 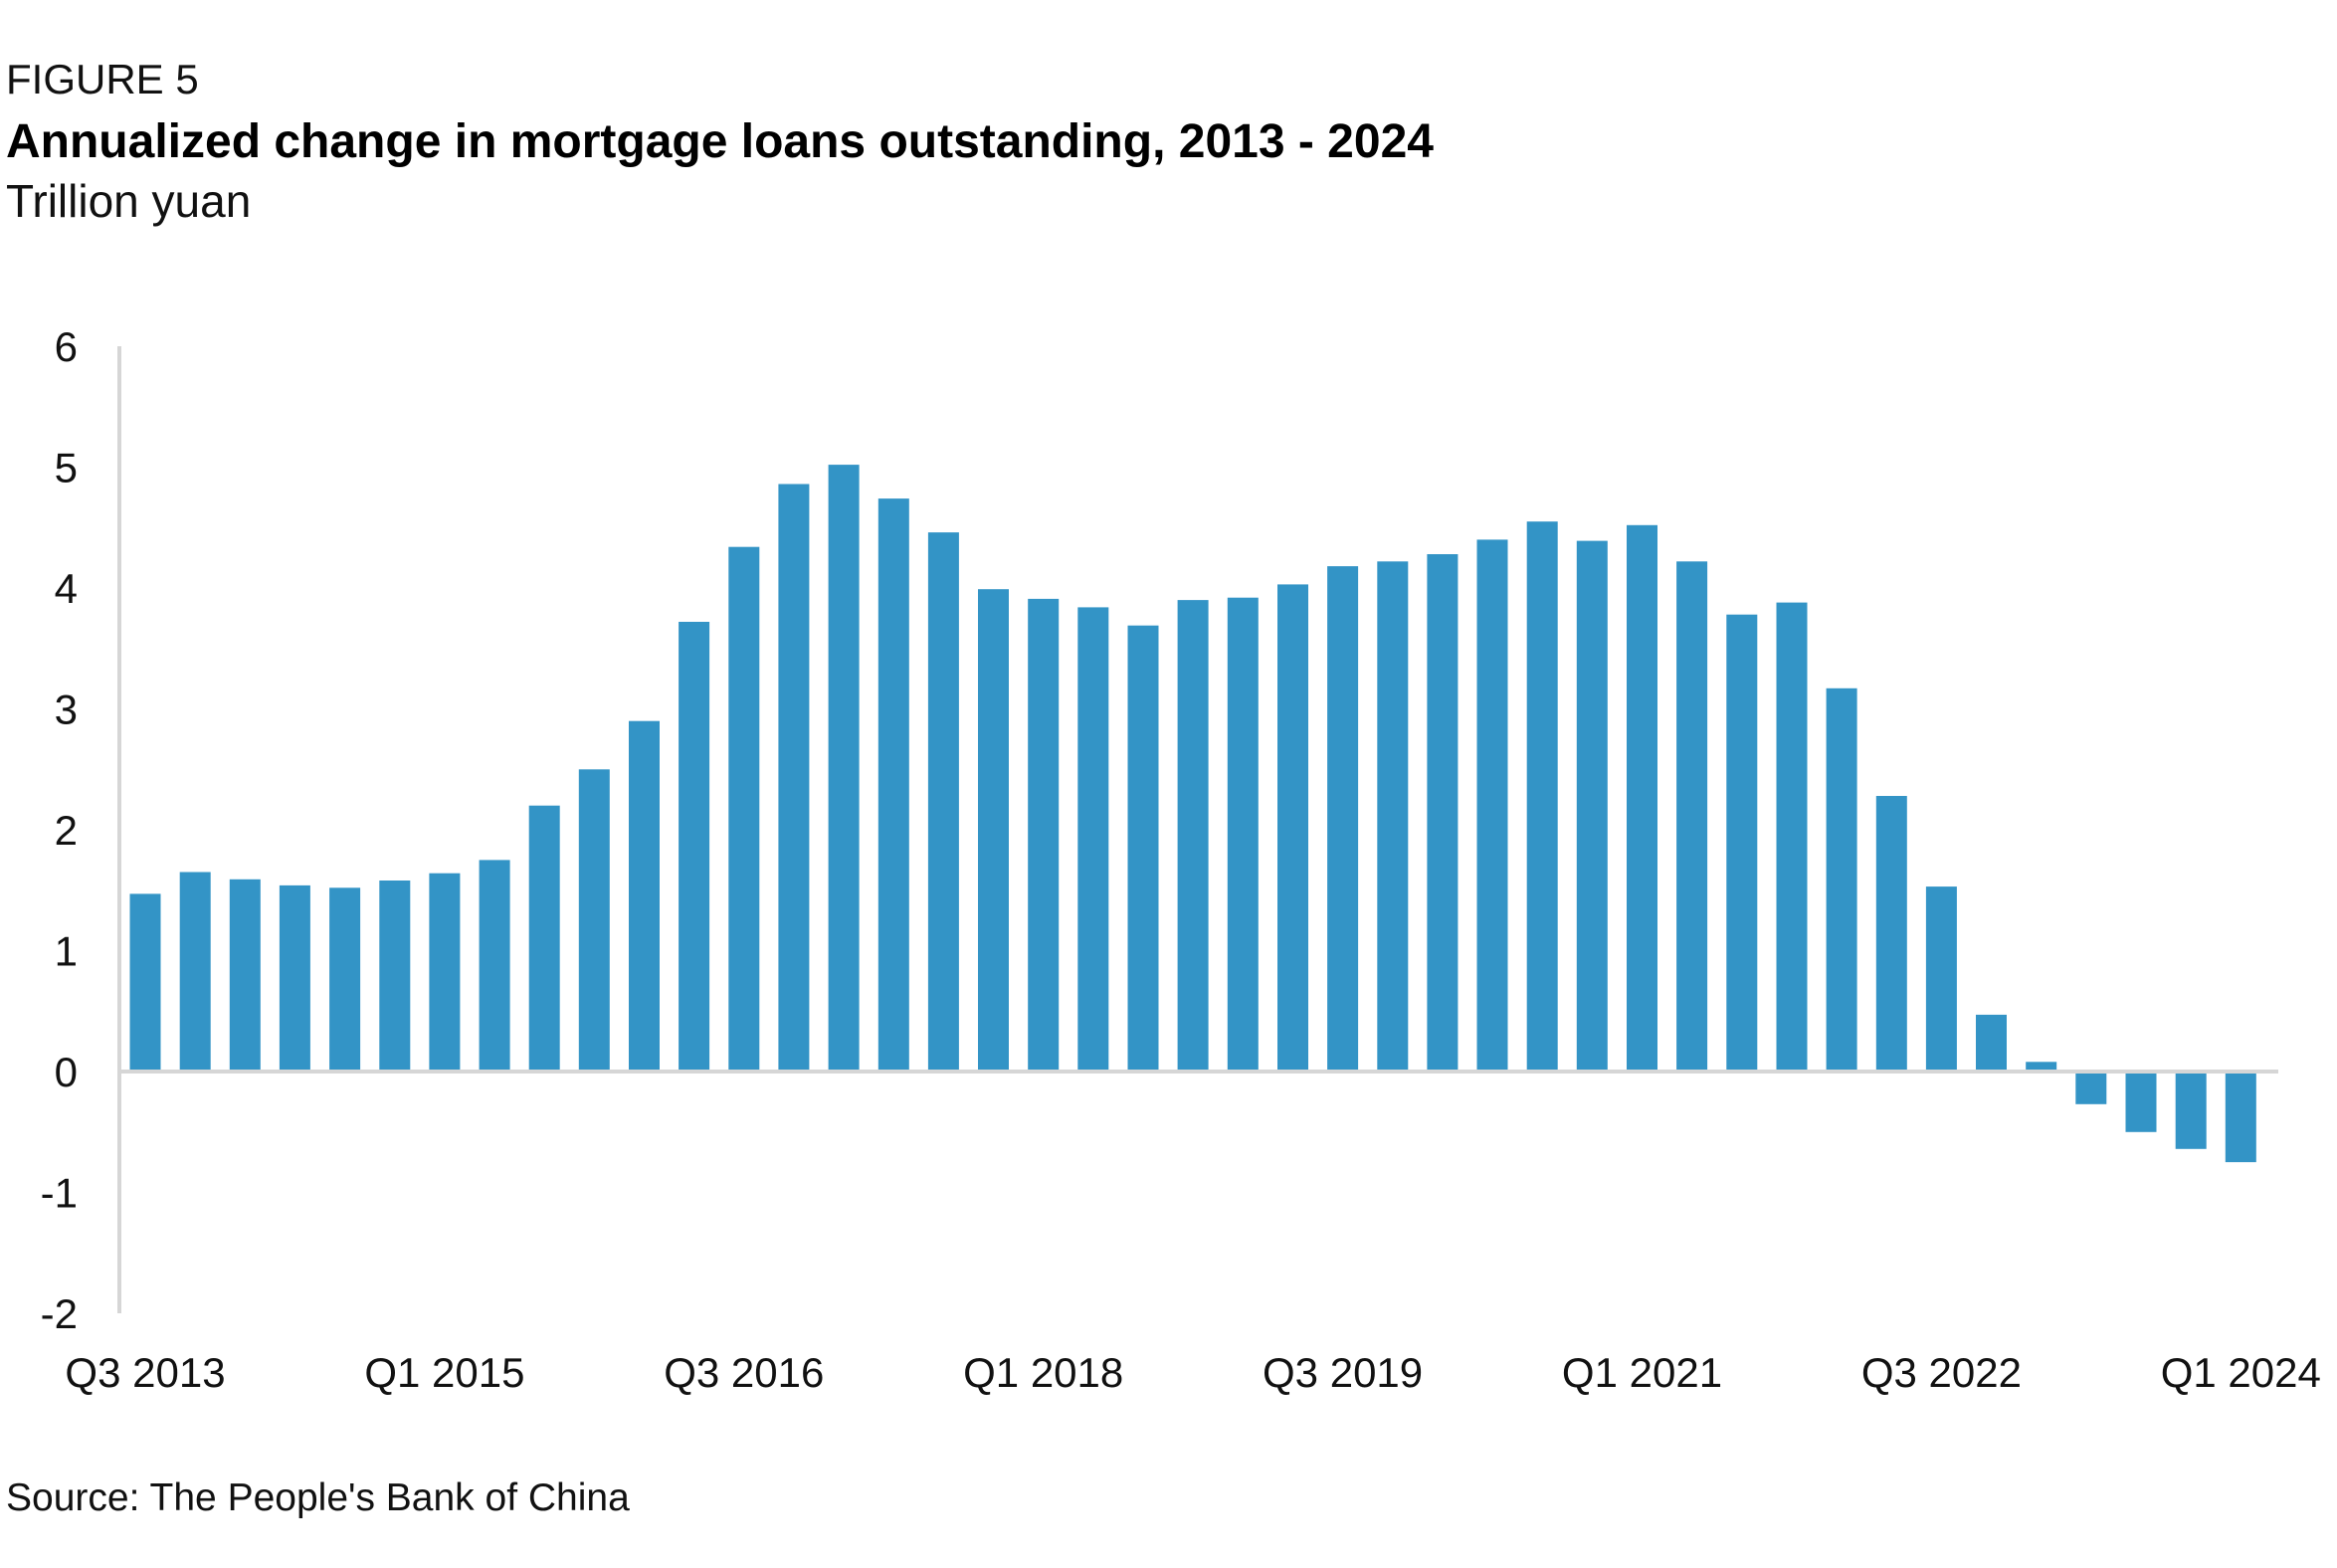 I want to click on y-tick-label: -1, so click(x=60, y=1193).